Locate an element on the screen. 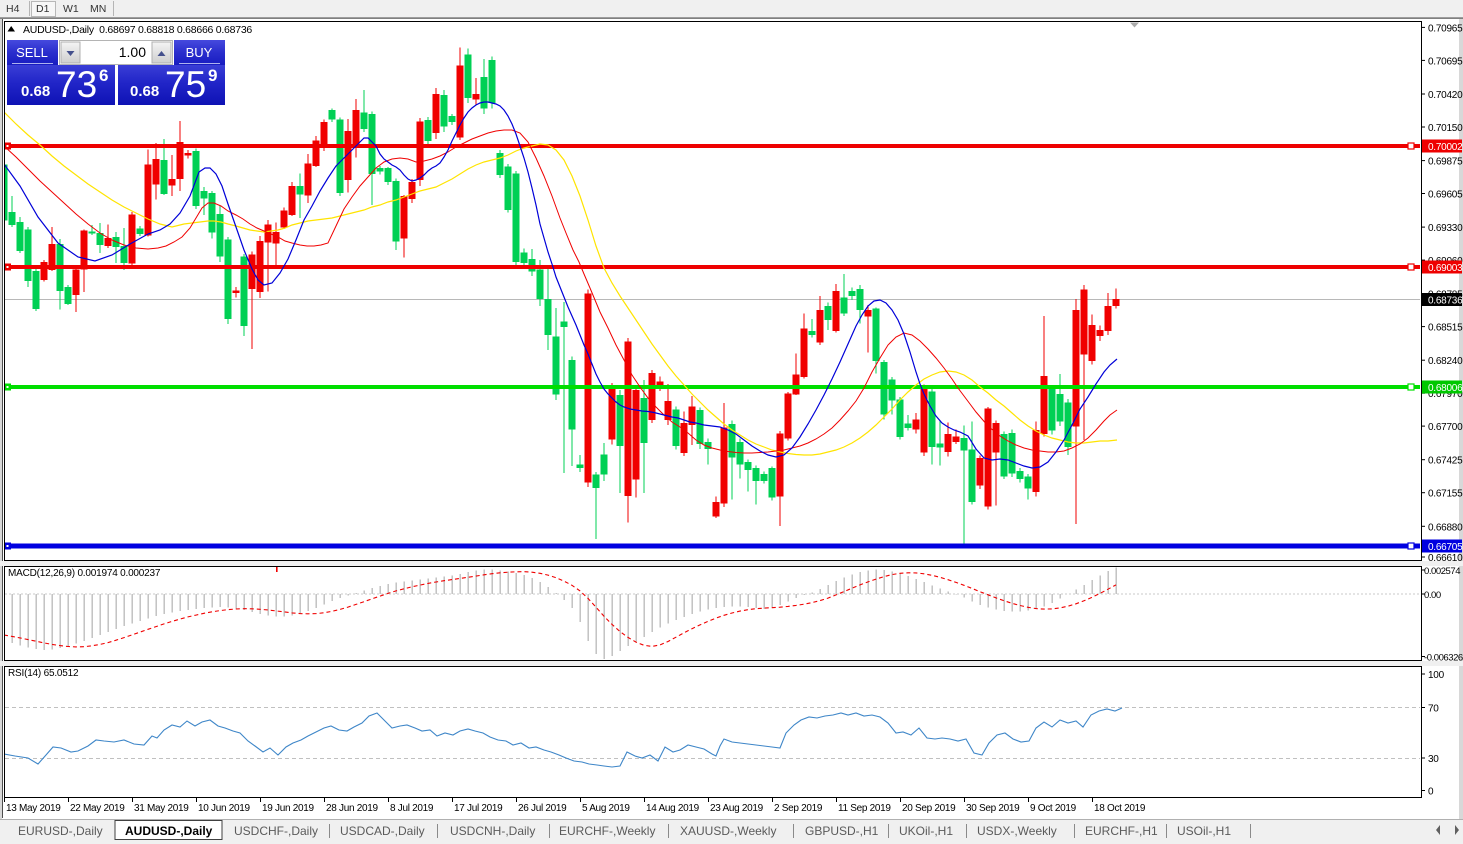 This screenshot has height=844, width=1463. svg-text: USDCAD-,Daily is located at coordinates (382, 831).